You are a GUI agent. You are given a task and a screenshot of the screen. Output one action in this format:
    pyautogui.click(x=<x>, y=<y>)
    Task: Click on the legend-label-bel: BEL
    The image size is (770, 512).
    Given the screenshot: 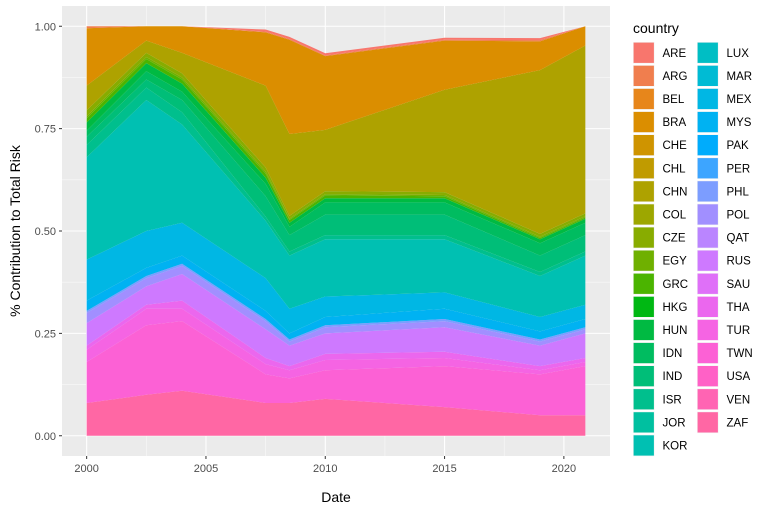 What is the action you would take?
    pyautogui.click(x=674, y=100)
    